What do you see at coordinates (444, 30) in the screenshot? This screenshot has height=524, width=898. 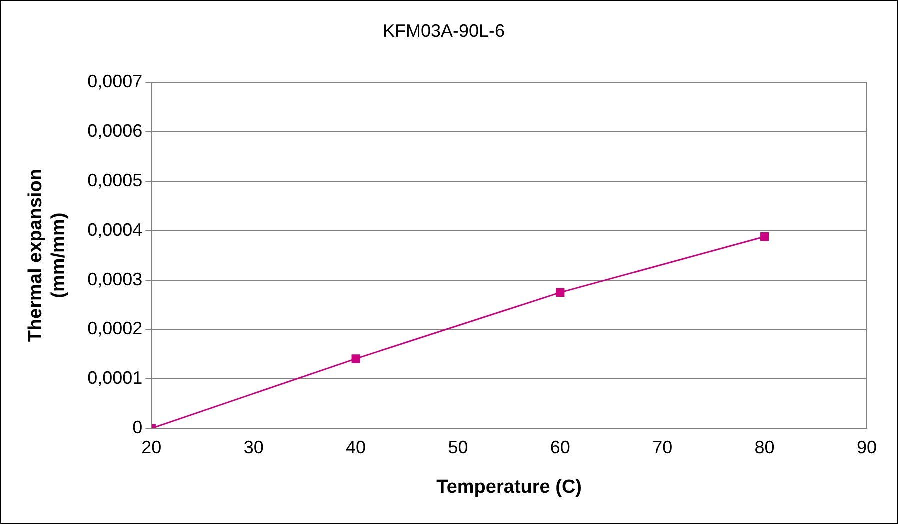 I see `chart-title: KFM03A-90L-6` at bounding box center [444, 30].